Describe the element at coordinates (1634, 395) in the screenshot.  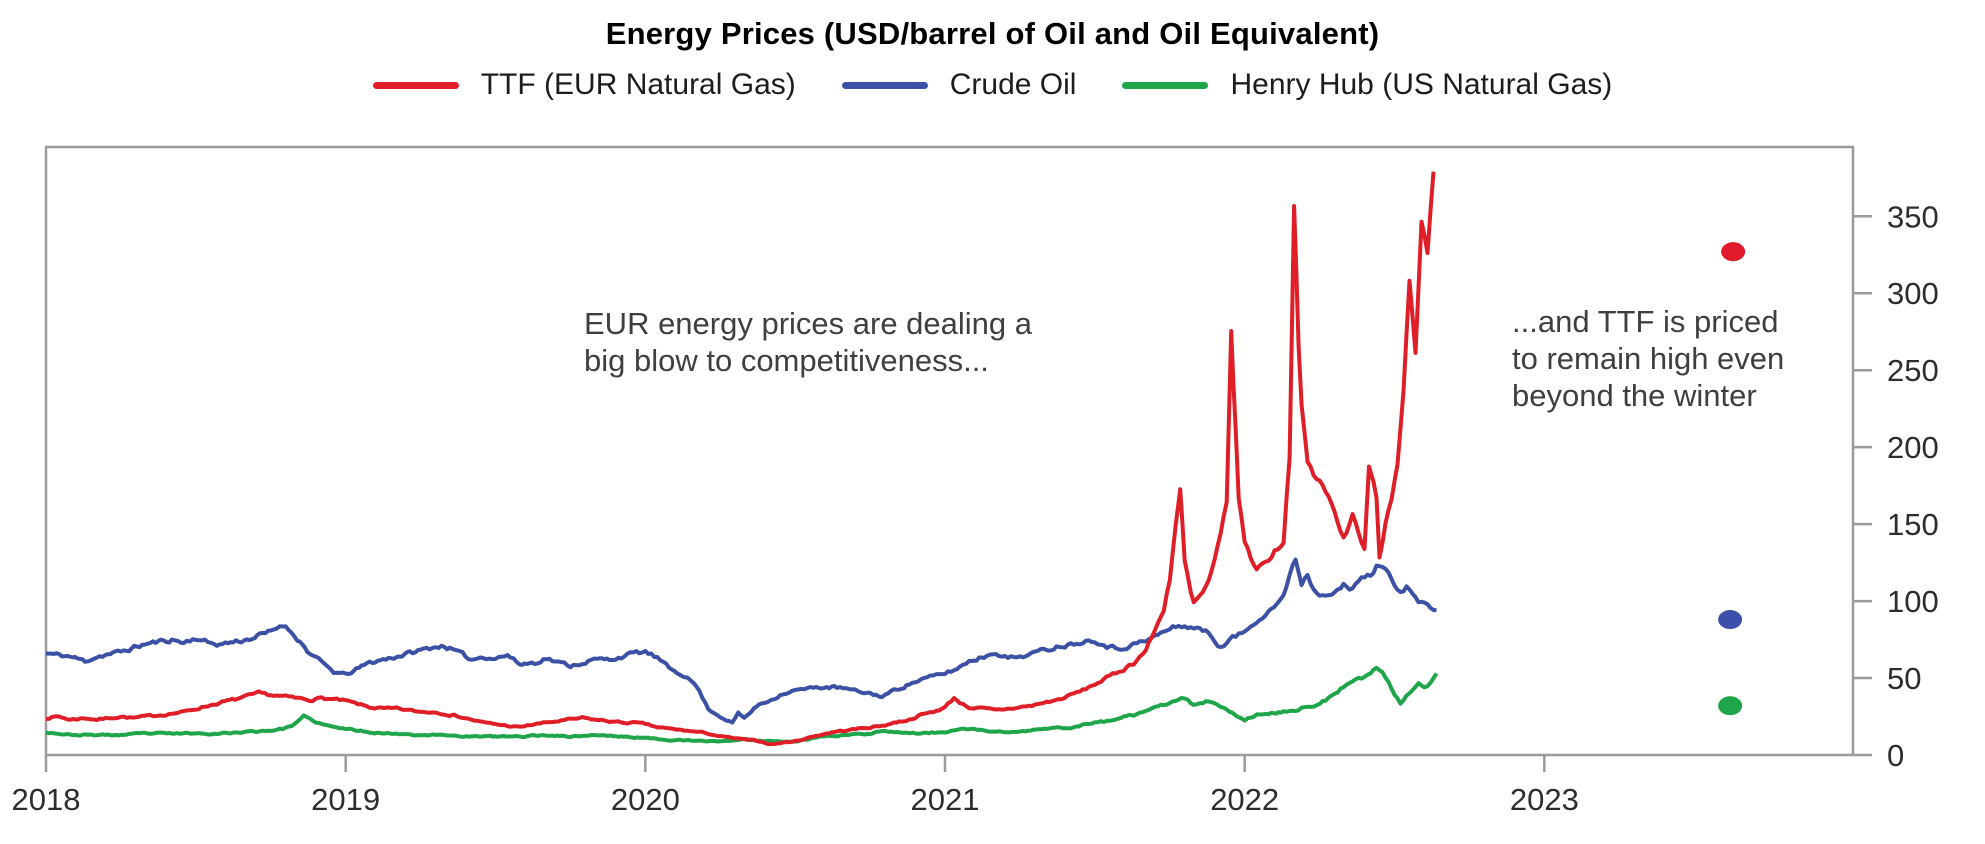
I see `annotation-ttf-line-3: beyond the winter` at that location.